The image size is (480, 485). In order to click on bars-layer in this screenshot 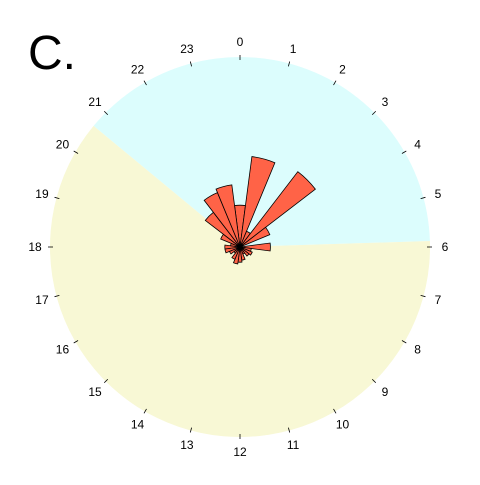, I will do `click(259, 210)`.